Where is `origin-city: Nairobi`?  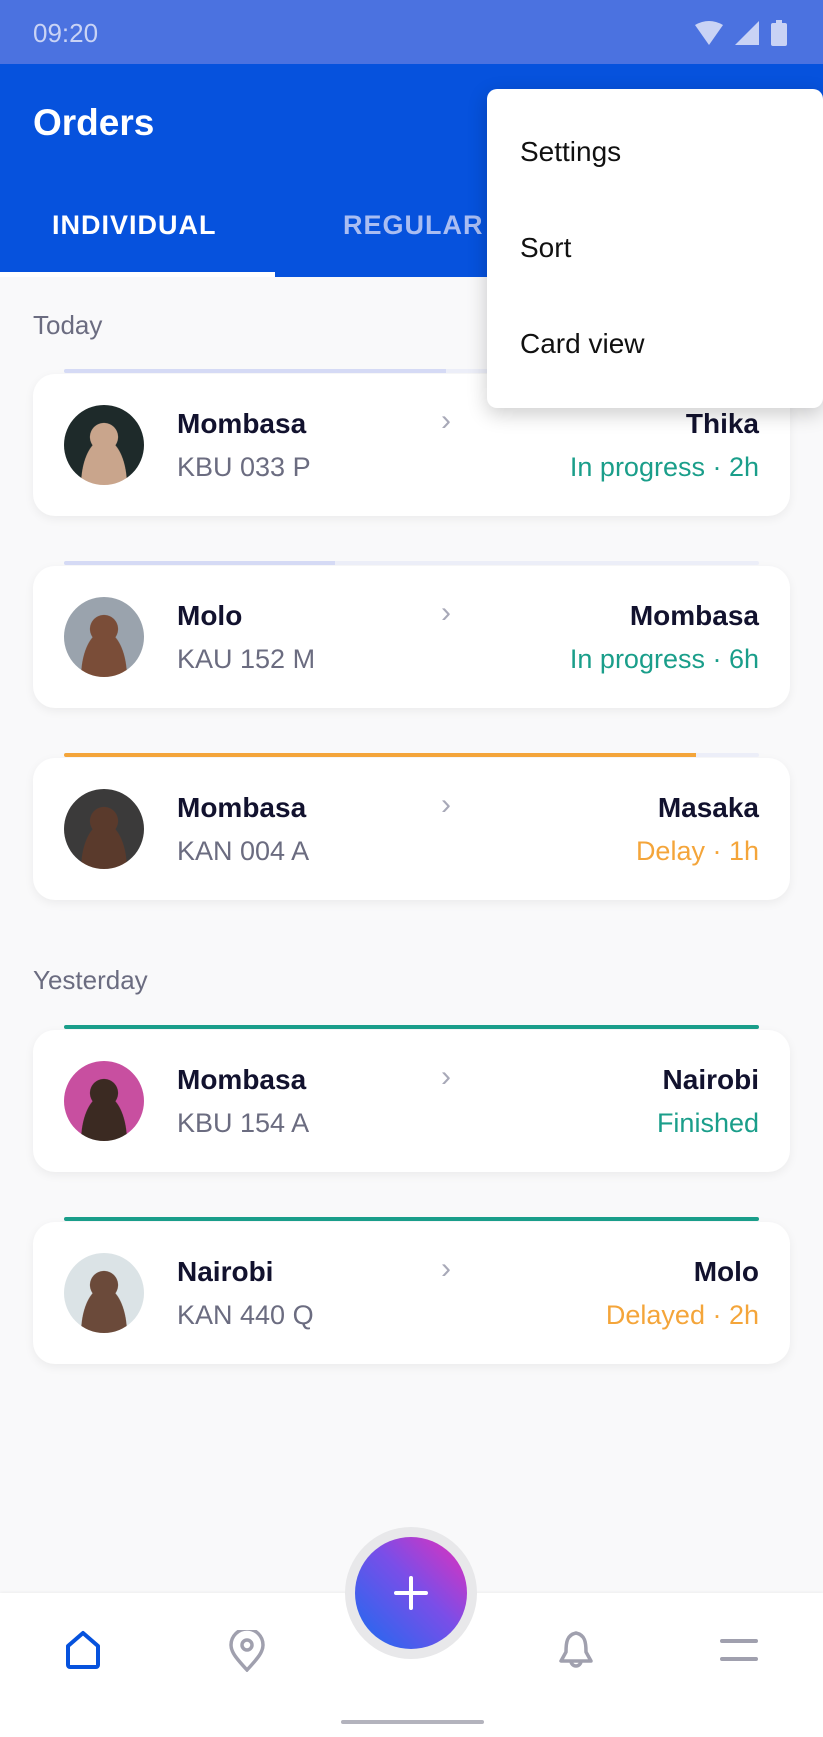
origin-city: Nairobi is located at coordinates (225, 1271).